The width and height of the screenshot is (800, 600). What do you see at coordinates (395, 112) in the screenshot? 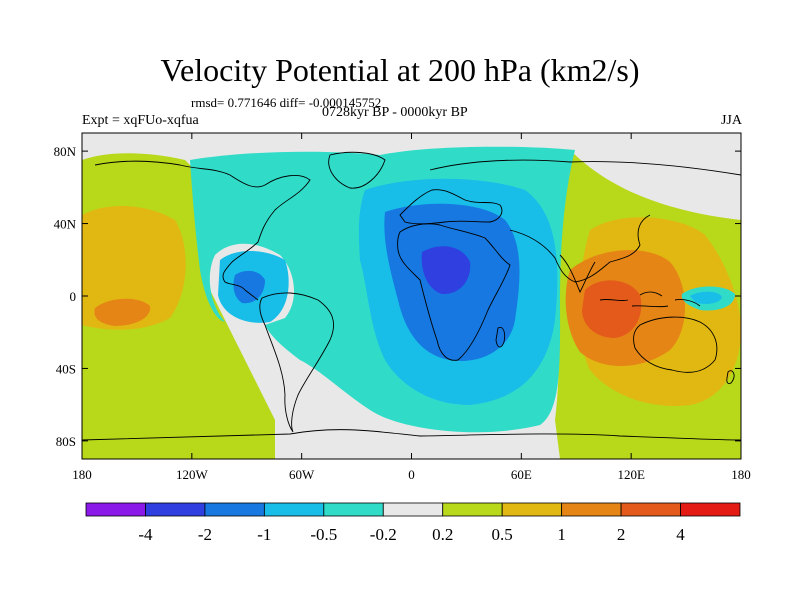
I see `period-label: 0728kyr BP - 0000kyr BP` at bounding box center [395, 112].